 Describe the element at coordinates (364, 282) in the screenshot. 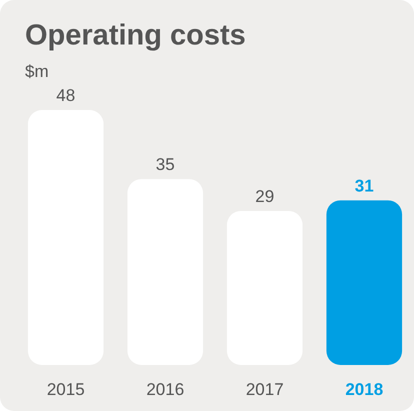

I see `bar` at that location.